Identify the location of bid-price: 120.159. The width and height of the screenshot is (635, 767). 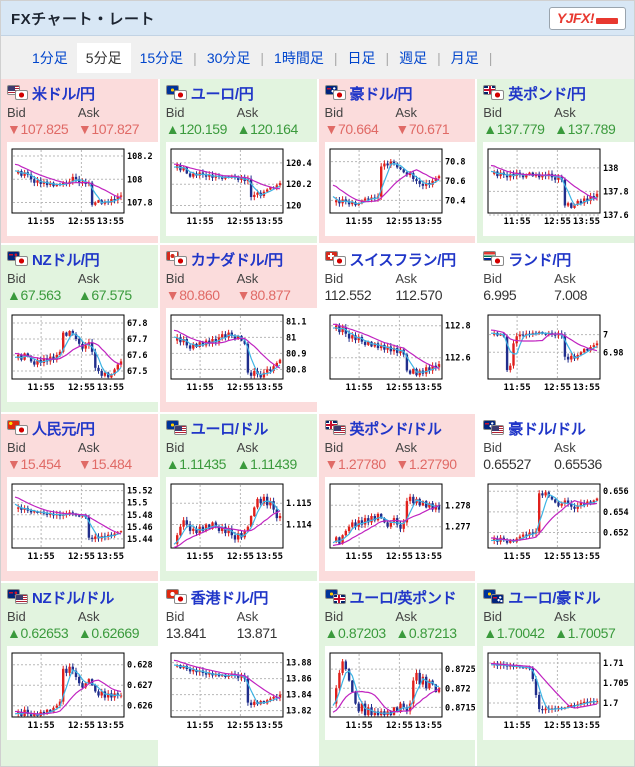
(203, 129).